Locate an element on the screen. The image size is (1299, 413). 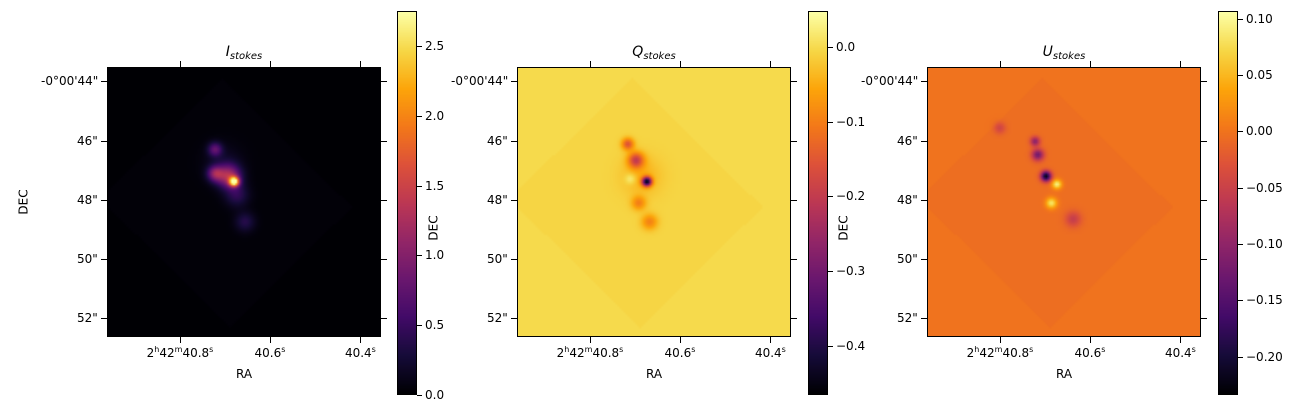
panel-title: Ustokes is located at coordinates (1064, 53).